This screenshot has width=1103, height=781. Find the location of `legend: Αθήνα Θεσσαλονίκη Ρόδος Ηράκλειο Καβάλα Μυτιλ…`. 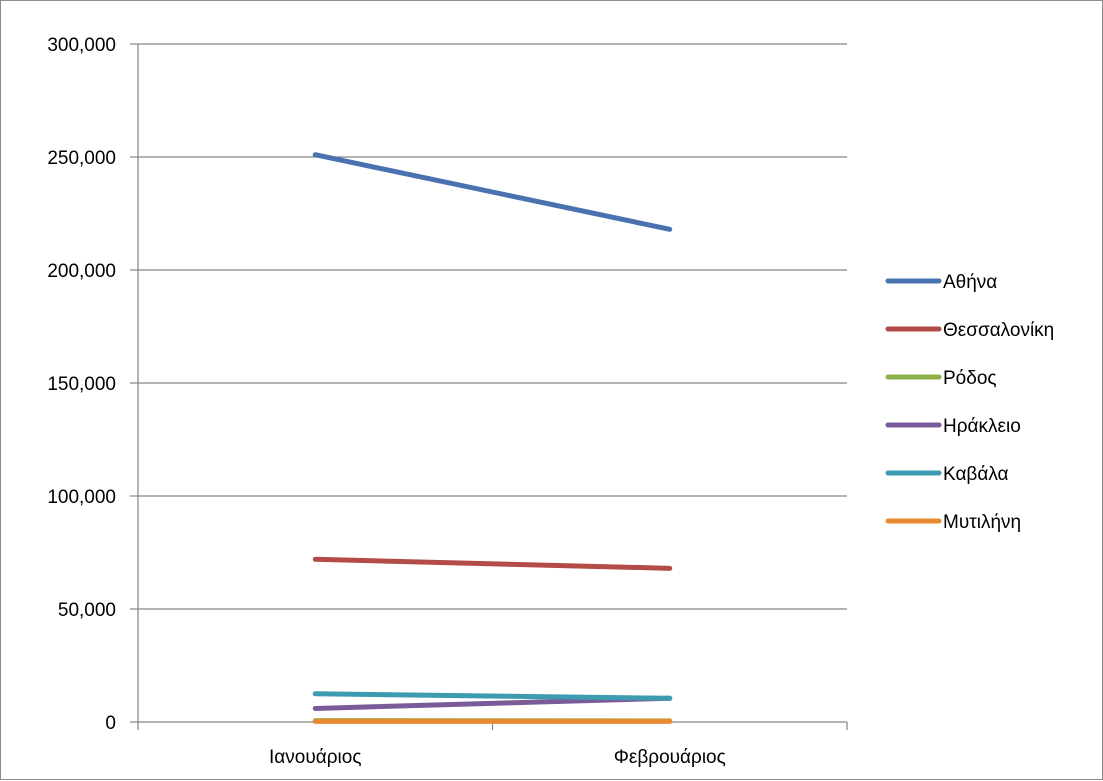

legend: Αθήνα Θεσσαλονίκη Ρόδος Ηράκλειο Καβάλα Μυτιλ… is located at coordinates (971, 402).